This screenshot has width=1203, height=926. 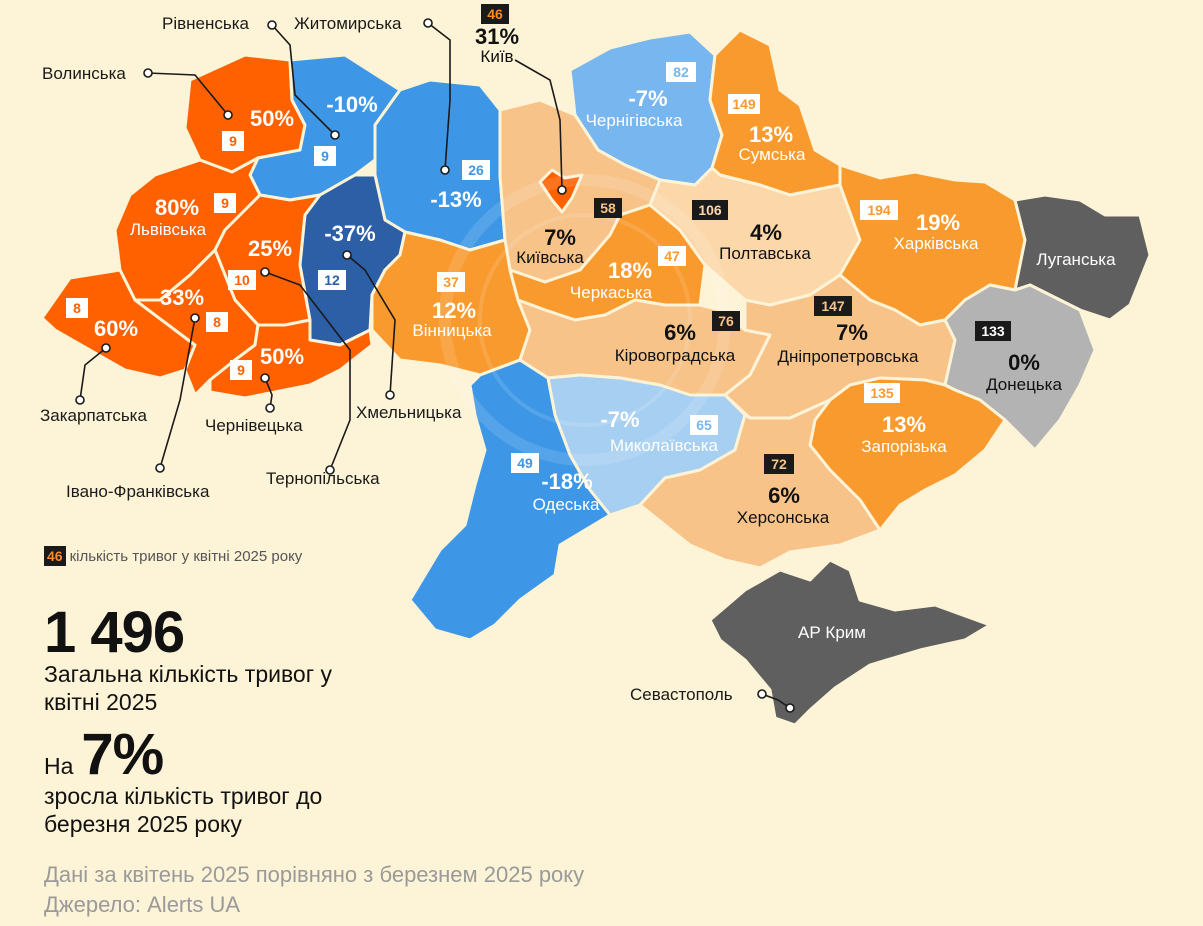 What do you see at coordinates (332, 280) in the screenshot?
I see `svg-text: 12` at bounding box center [332, 280].